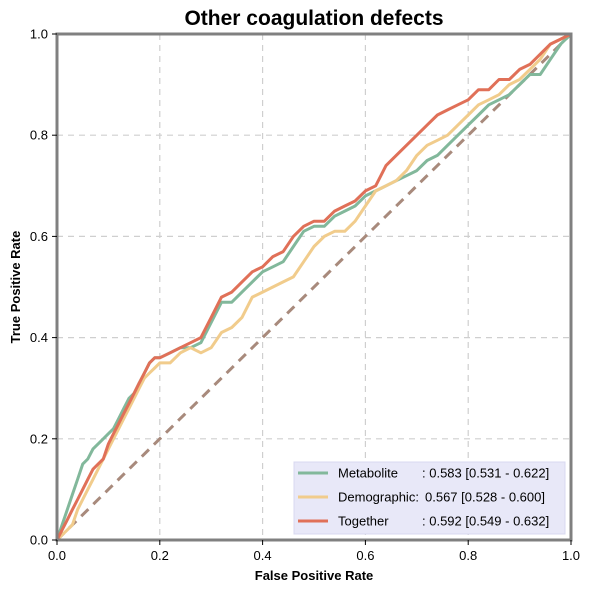 Image resolution: width=591 pixels, height=592 pixels. I want to click on legend-box, so click(429, 498).